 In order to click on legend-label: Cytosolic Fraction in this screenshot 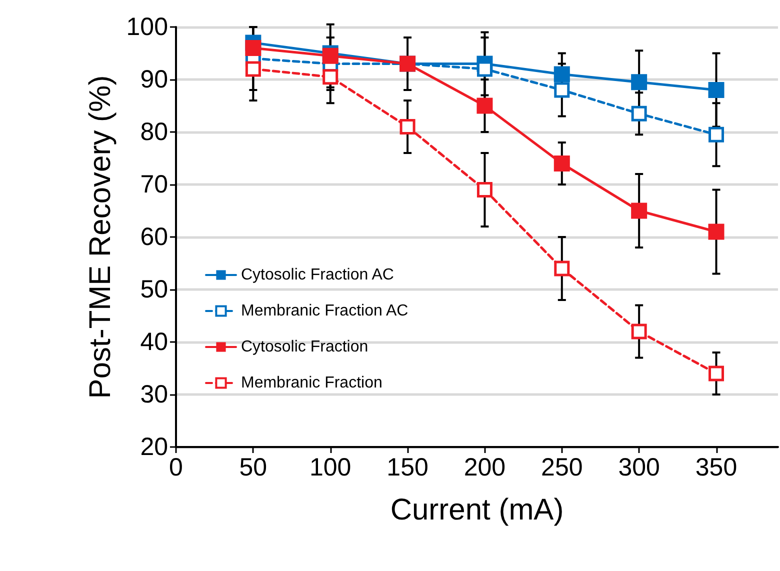, I will do `click(304, 347)`.